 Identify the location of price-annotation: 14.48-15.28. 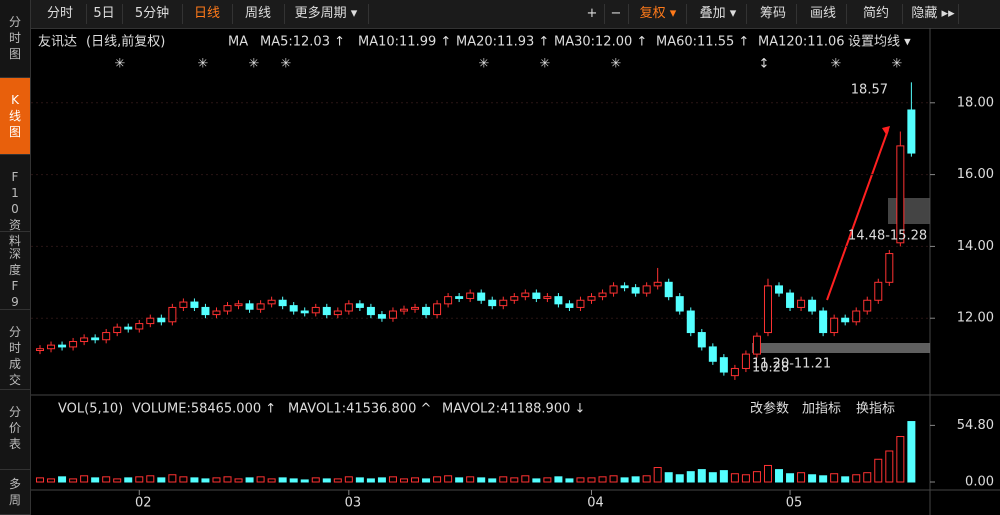
(887, 236).